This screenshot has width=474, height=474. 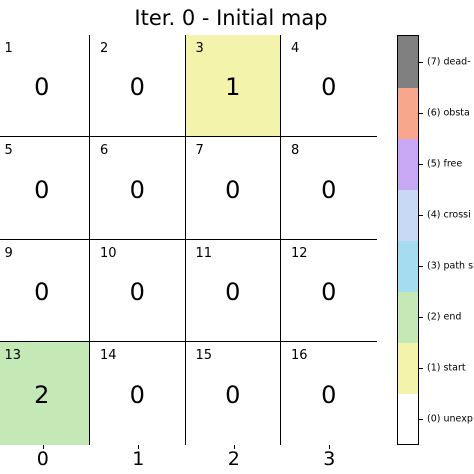 I want to click on x-tick-label: 1, so click(x=138, y=459).